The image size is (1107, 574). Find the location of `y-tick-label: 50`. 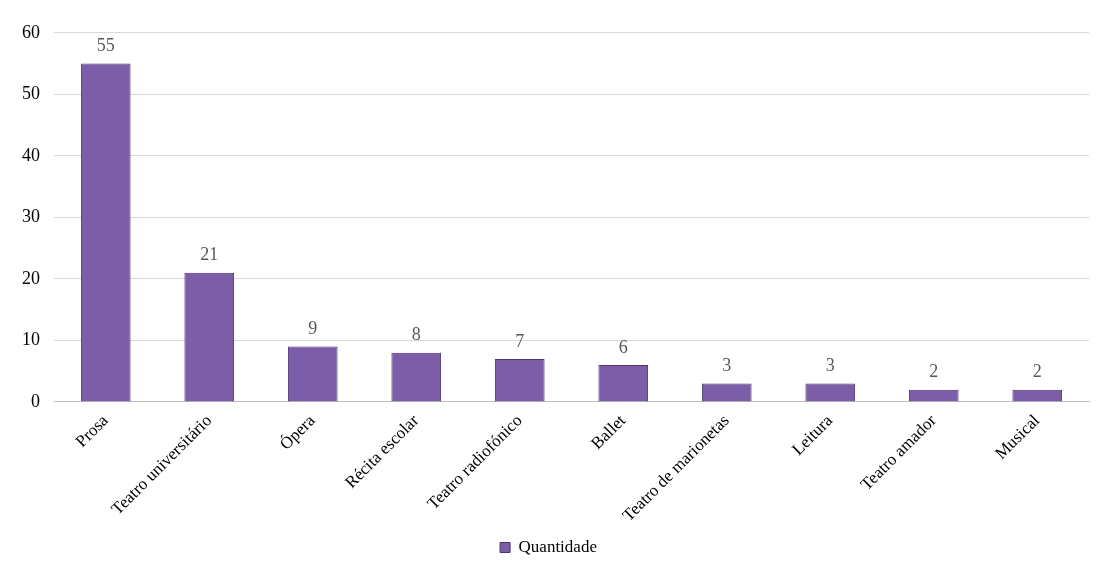

y-tick-label: 50 is located at coordinates (31, 93).